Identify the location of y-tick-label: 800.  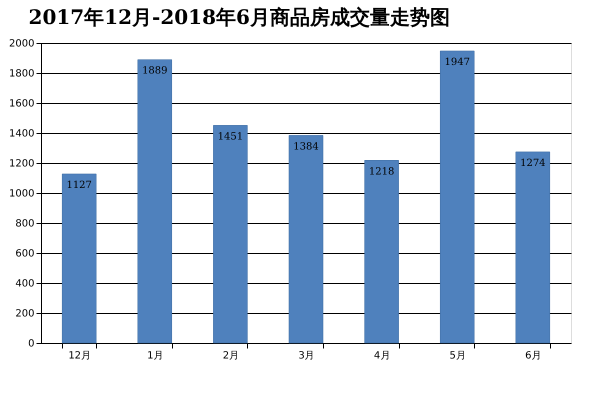
(24, 224).